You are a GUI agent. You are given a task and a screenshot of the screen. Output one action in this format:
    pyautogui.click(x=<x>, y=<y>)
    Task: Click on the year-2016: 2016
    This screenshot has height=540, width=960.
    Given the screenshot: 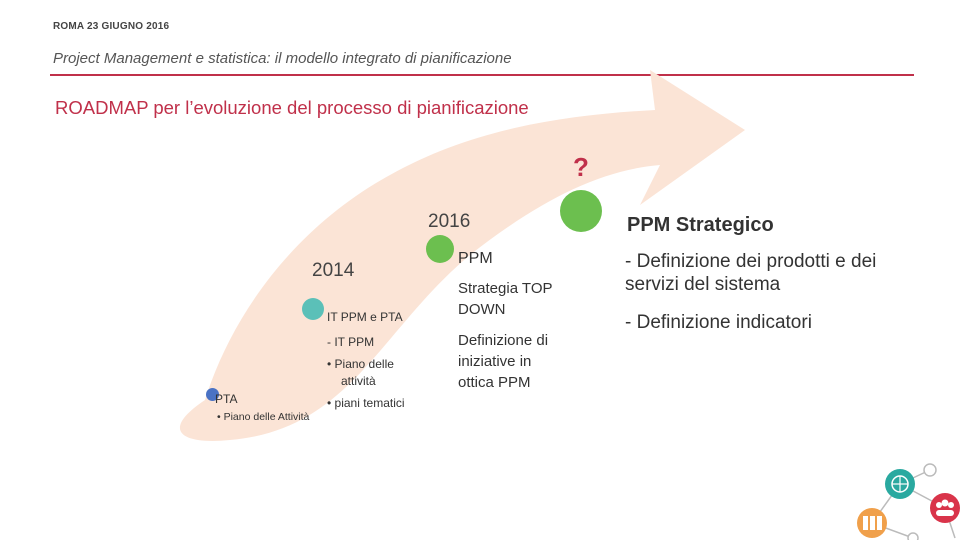 What is the action you would take?
    pyautogui.click(x=449, y=221)
    